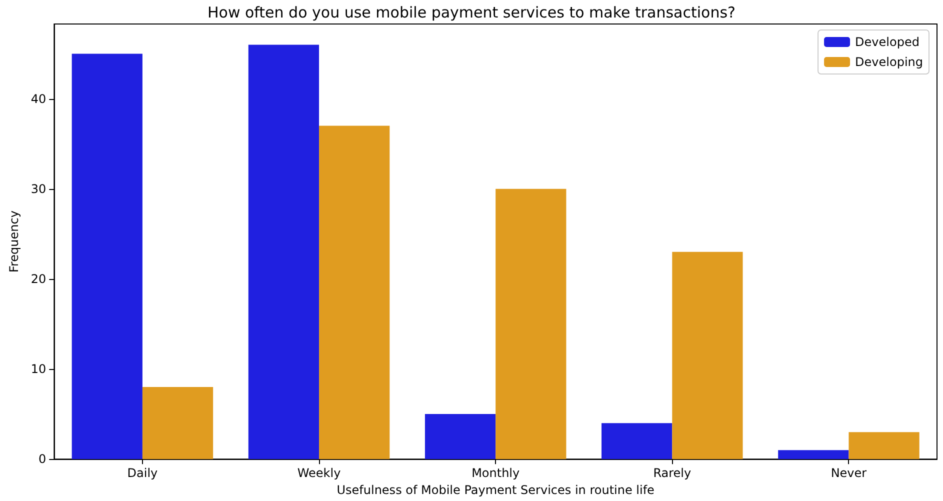 The image size is (943, 501). What do you see at coordinates (495, 490) in the screenshot?
I see `x-axis-title: Usefulness of Mobile Payment Services in routine life` at bounding box center [495, 490].